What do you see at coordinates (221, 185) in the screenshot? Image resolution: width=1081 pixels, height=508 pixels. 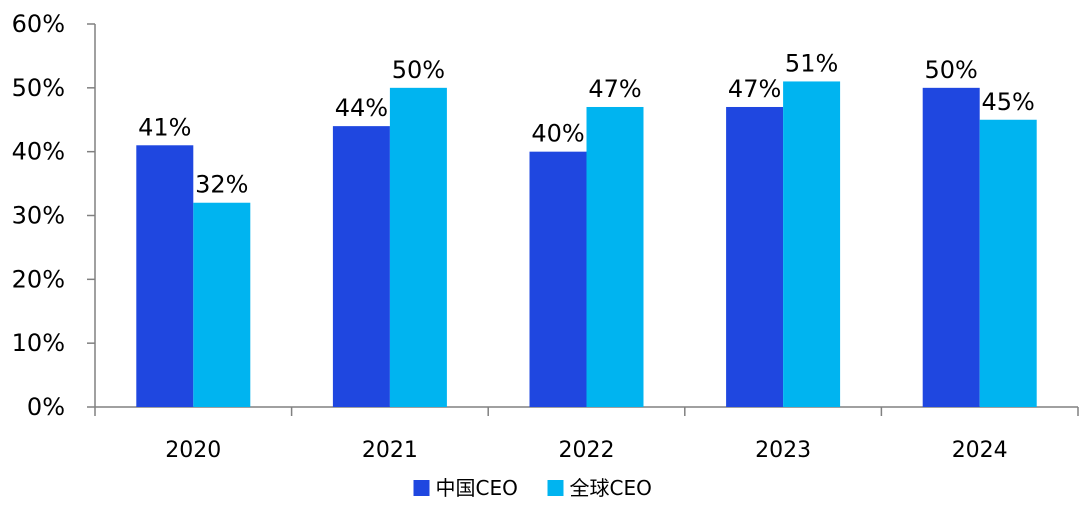 I see `data-label: 32%` at bounding box center [221, 185].